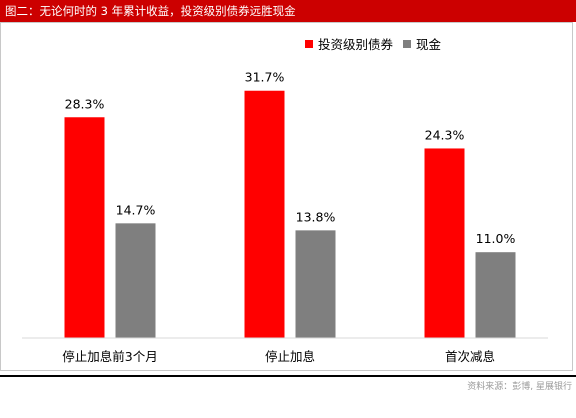 The height and width of the screenshot is (418, 576). I want to click on chart-caption: 图二：无论何时的 3 年累计收益，投资级别债券远胜现金, so click(150, 11).